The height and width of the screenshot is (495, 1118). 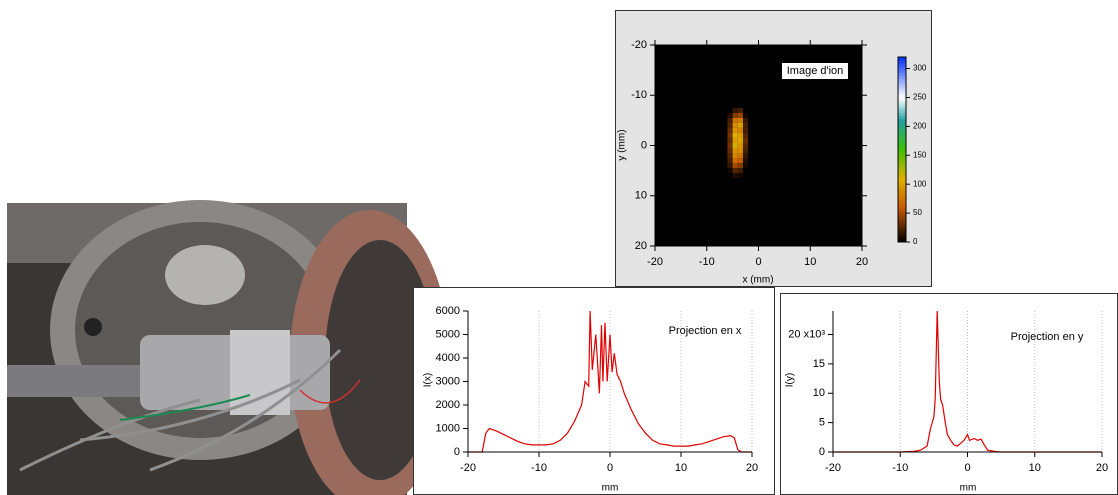 I want to click on colorbar-tick-label: 100, so click(x=920, y=183).